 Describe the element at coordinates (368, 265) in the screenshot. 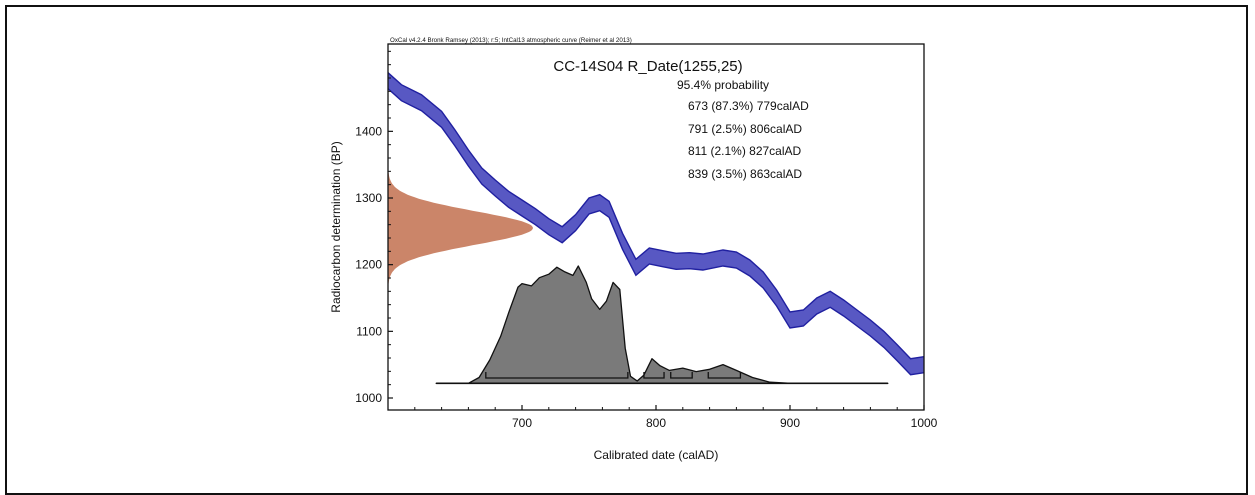

I see `y-tick-label: 1200` at that location.